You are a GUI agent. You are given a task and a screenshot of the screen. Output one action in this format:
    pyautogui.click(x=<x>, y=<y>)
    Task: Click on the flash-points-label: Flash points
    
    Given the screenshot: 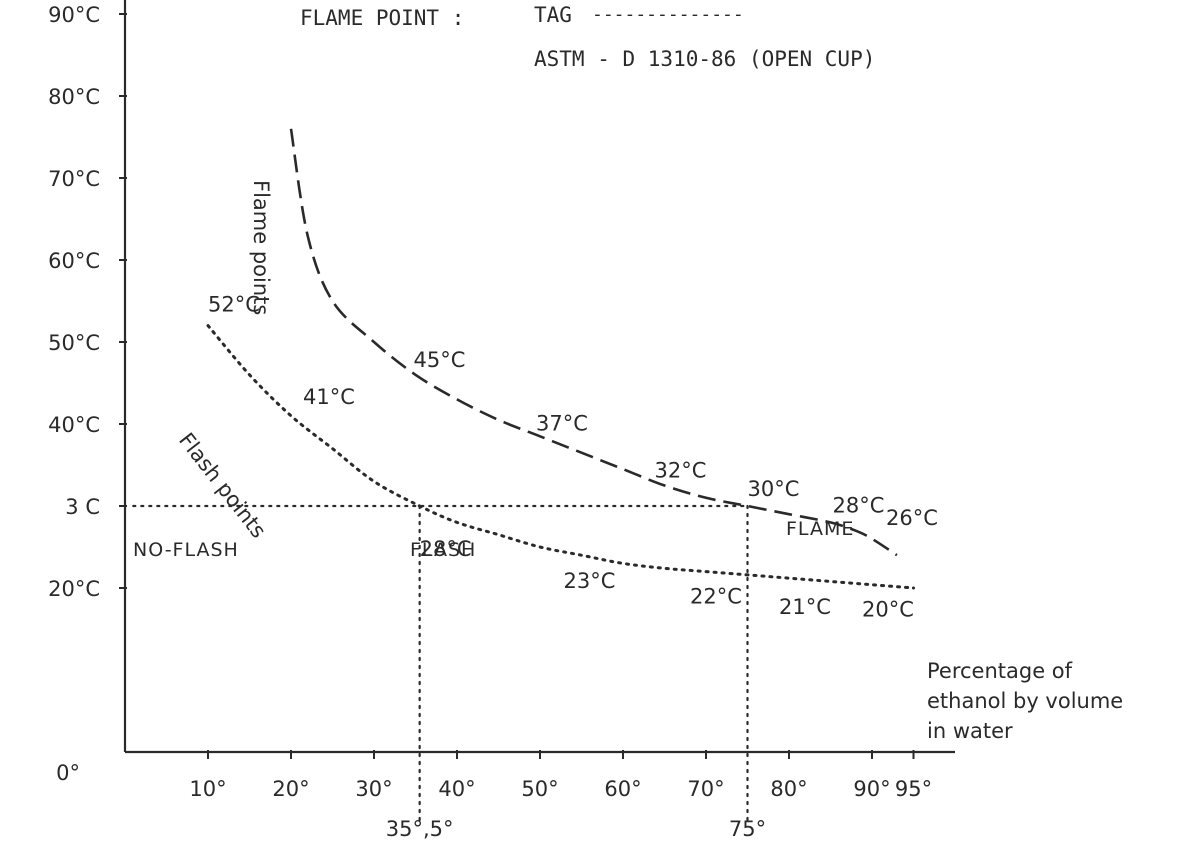 What is the action you would take?
    pyautogui.click(x=222, y=485)
    